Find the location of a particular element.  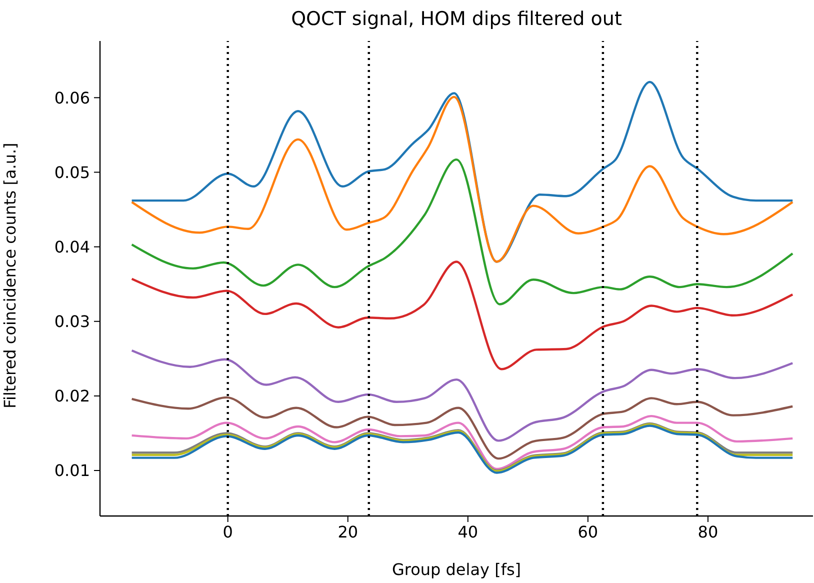

y-tick-label: 0.03 is located at coordinates (72, 322).